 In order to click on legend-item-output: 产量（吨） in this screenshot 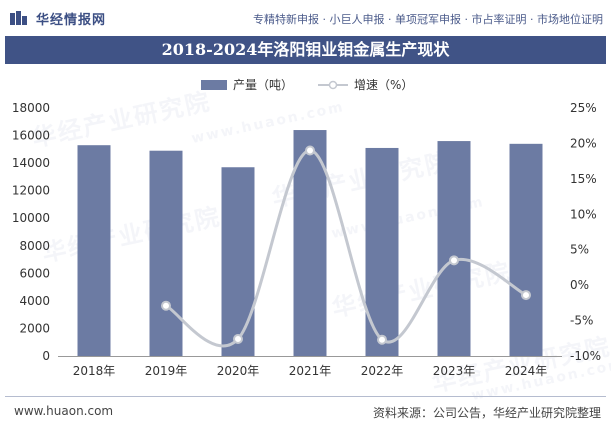, I will do `click(247, 84)`.